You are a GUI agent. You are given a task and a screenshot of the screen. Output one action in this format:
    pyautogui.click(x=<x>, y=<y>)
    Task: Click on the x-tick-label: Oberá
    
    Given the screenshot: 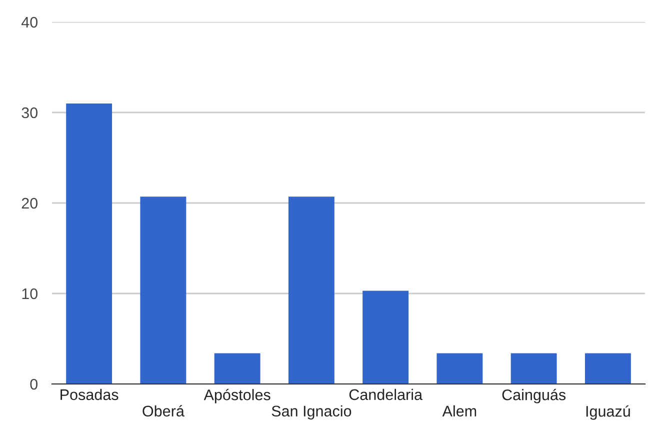 What is the action you would take?
    pyautogui.click(x=163, y=411)
    